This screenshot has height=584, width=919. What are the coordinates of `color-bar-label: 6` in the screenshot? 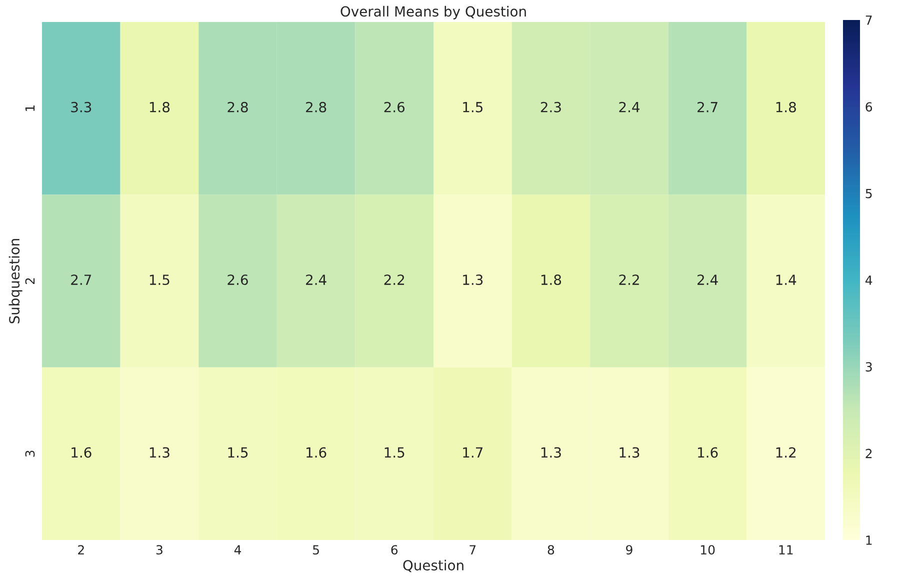 It's located at (869, 107).